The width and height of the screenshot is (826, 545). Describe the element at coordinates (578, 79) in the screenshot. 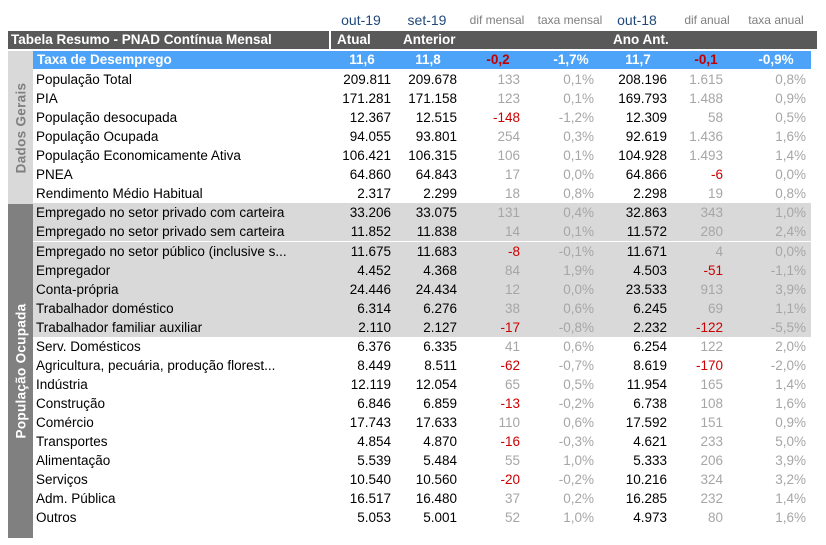

I see `cell-taxa-mensal: 0,1%` at that location.